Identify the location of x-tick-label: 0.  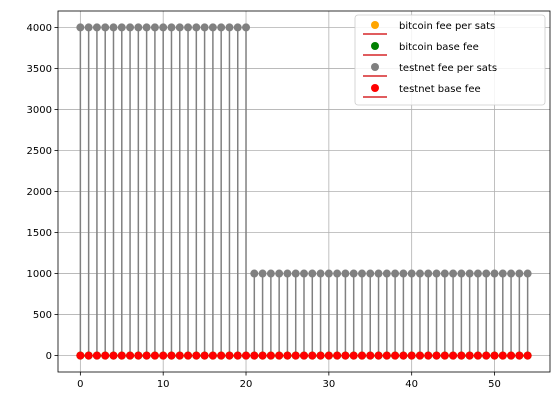
(80, 384).